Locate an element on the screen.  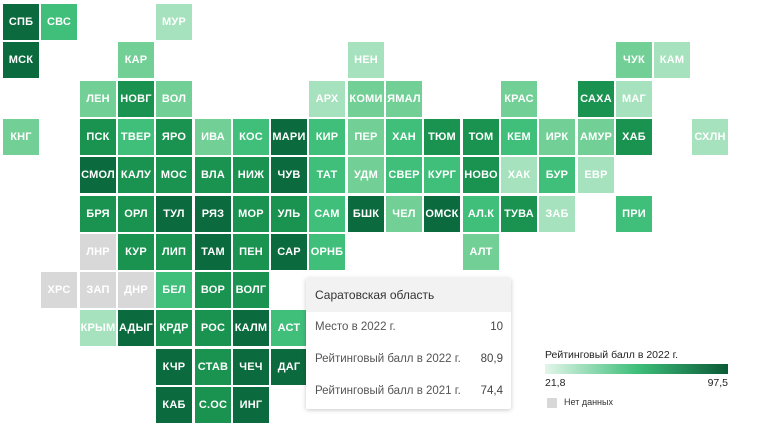
region-tile-25: ПЕР is located at coordinates (366, 137).